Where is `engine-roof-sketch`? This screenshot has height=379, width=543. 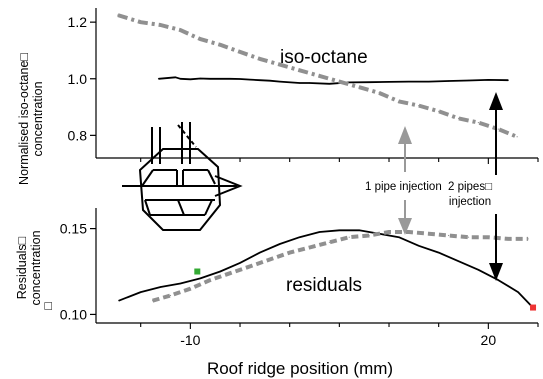 engine-roof-sketch is located at coordinates (182, 176).